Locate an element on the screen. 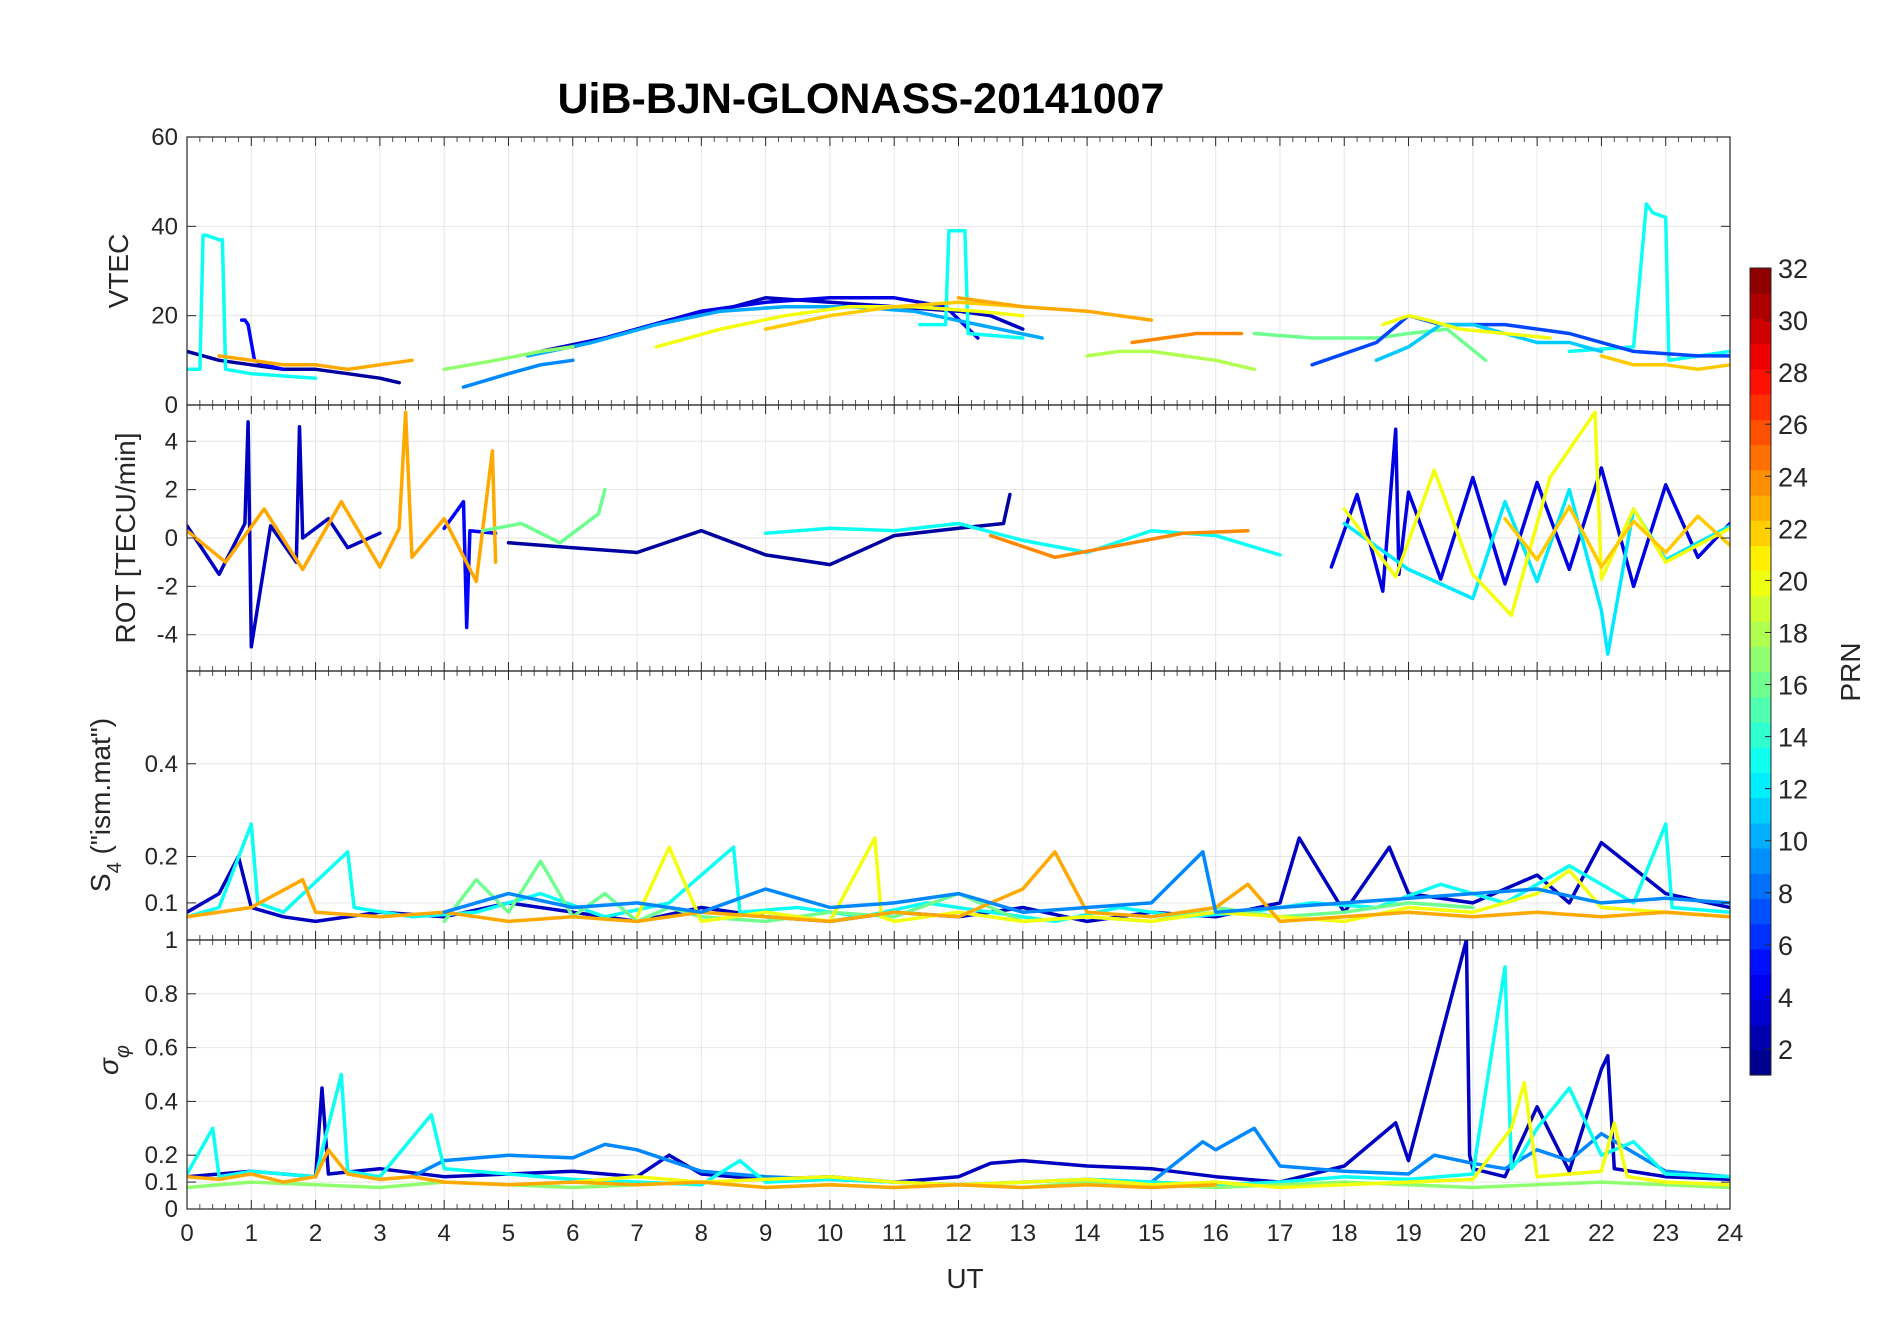 This screenshot has width=1902, height=1330. x-tick-label: 6 is located at coordinates (572, 1233).